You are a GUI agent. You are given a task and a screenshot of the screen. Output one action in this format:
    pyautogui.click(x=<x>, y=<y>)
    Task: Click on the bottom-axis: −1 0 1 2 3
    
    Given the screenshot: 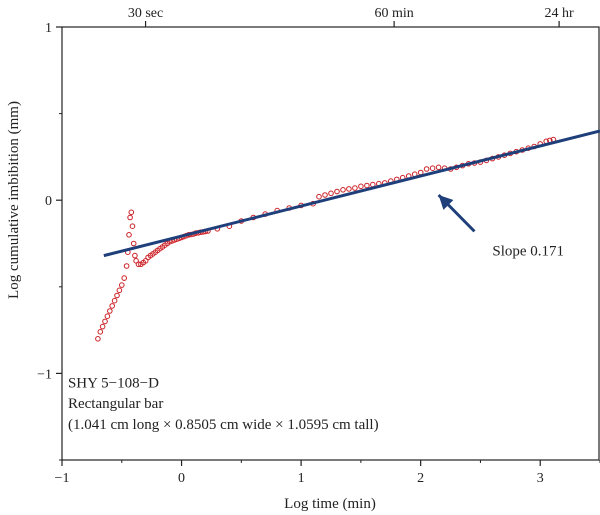 What is the action you would take?
    pyautogui.click(x=327, y=473)
    